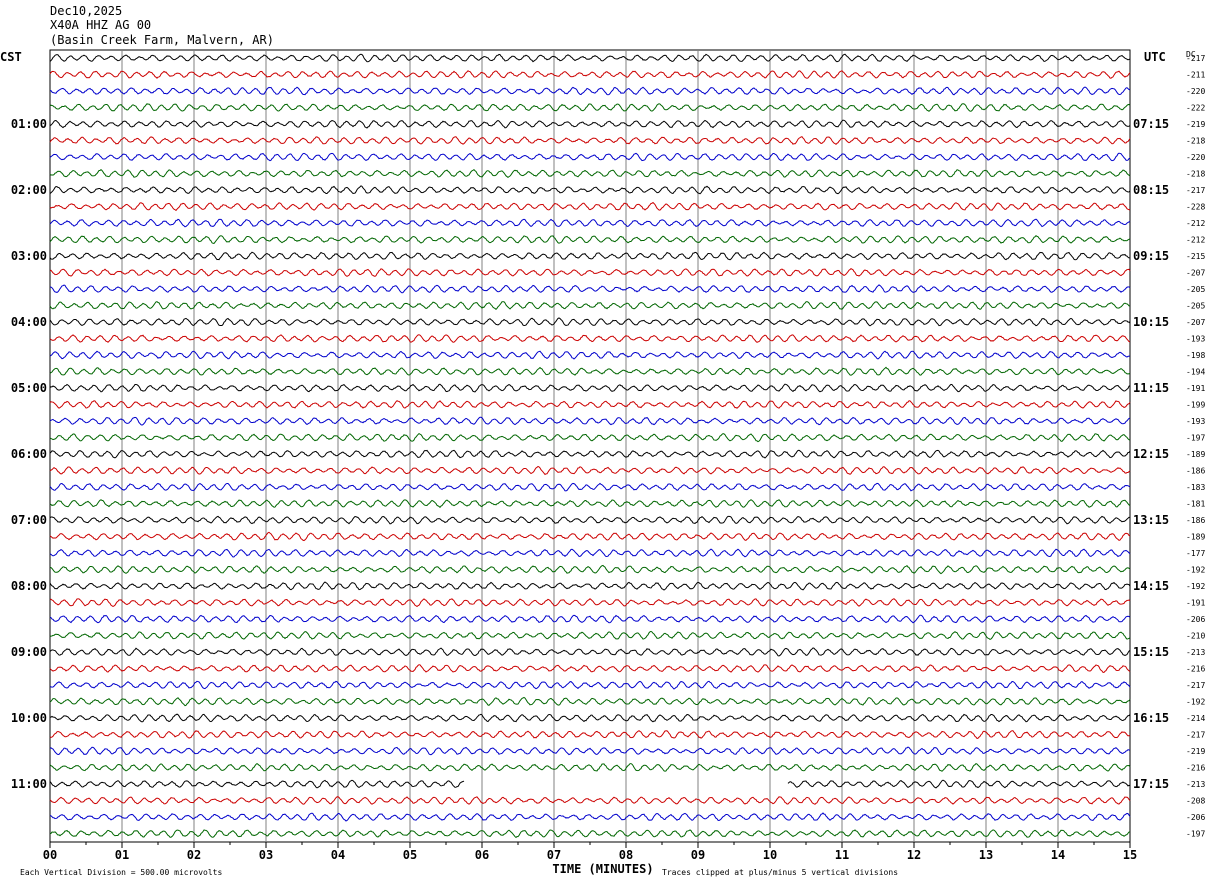 Image resolution: width=1210 pixels, height=886 pixels. Describe the element at coordinates (1195, 718) in the screenshot. I see `dc-offset-label: -214` at that location.